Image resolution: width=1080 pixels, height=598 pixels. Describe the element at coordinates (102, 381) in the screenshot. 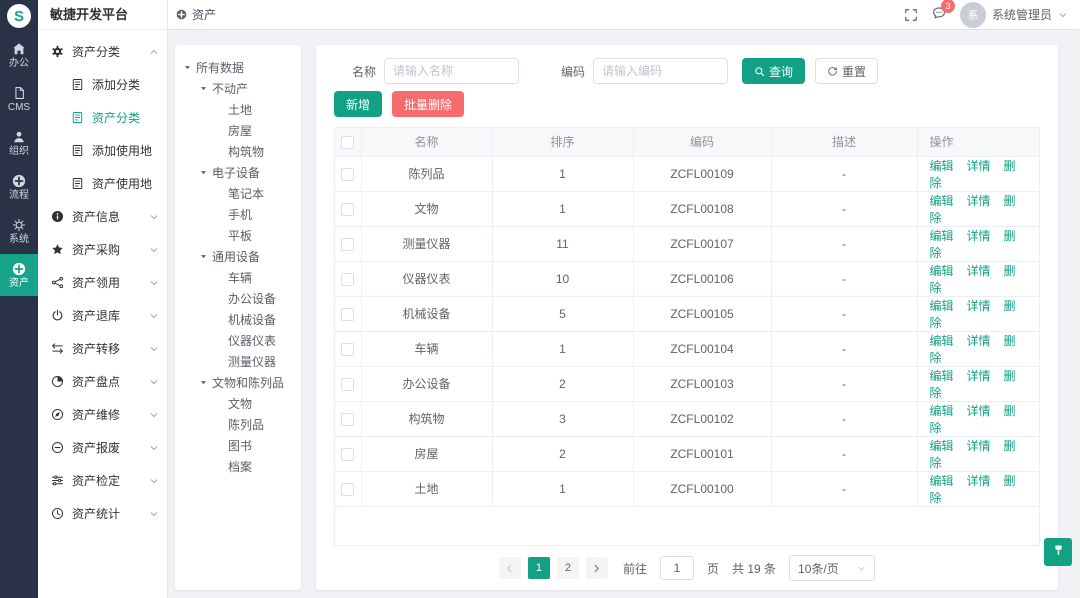

I see `sidebar-group-asset-inventory: 资产盘点` at that location.